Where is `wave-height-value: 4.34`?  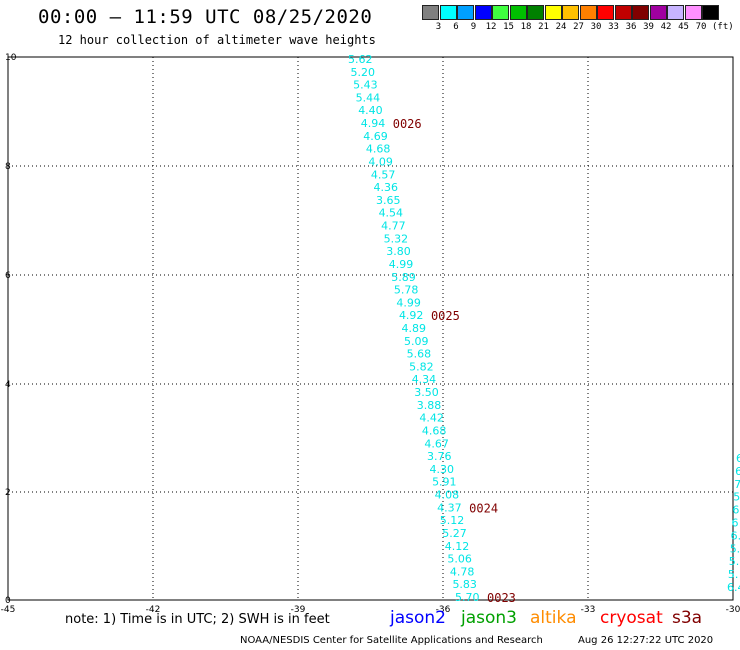
wave-height-value: 4.34 is located at coordinates (424, 379).